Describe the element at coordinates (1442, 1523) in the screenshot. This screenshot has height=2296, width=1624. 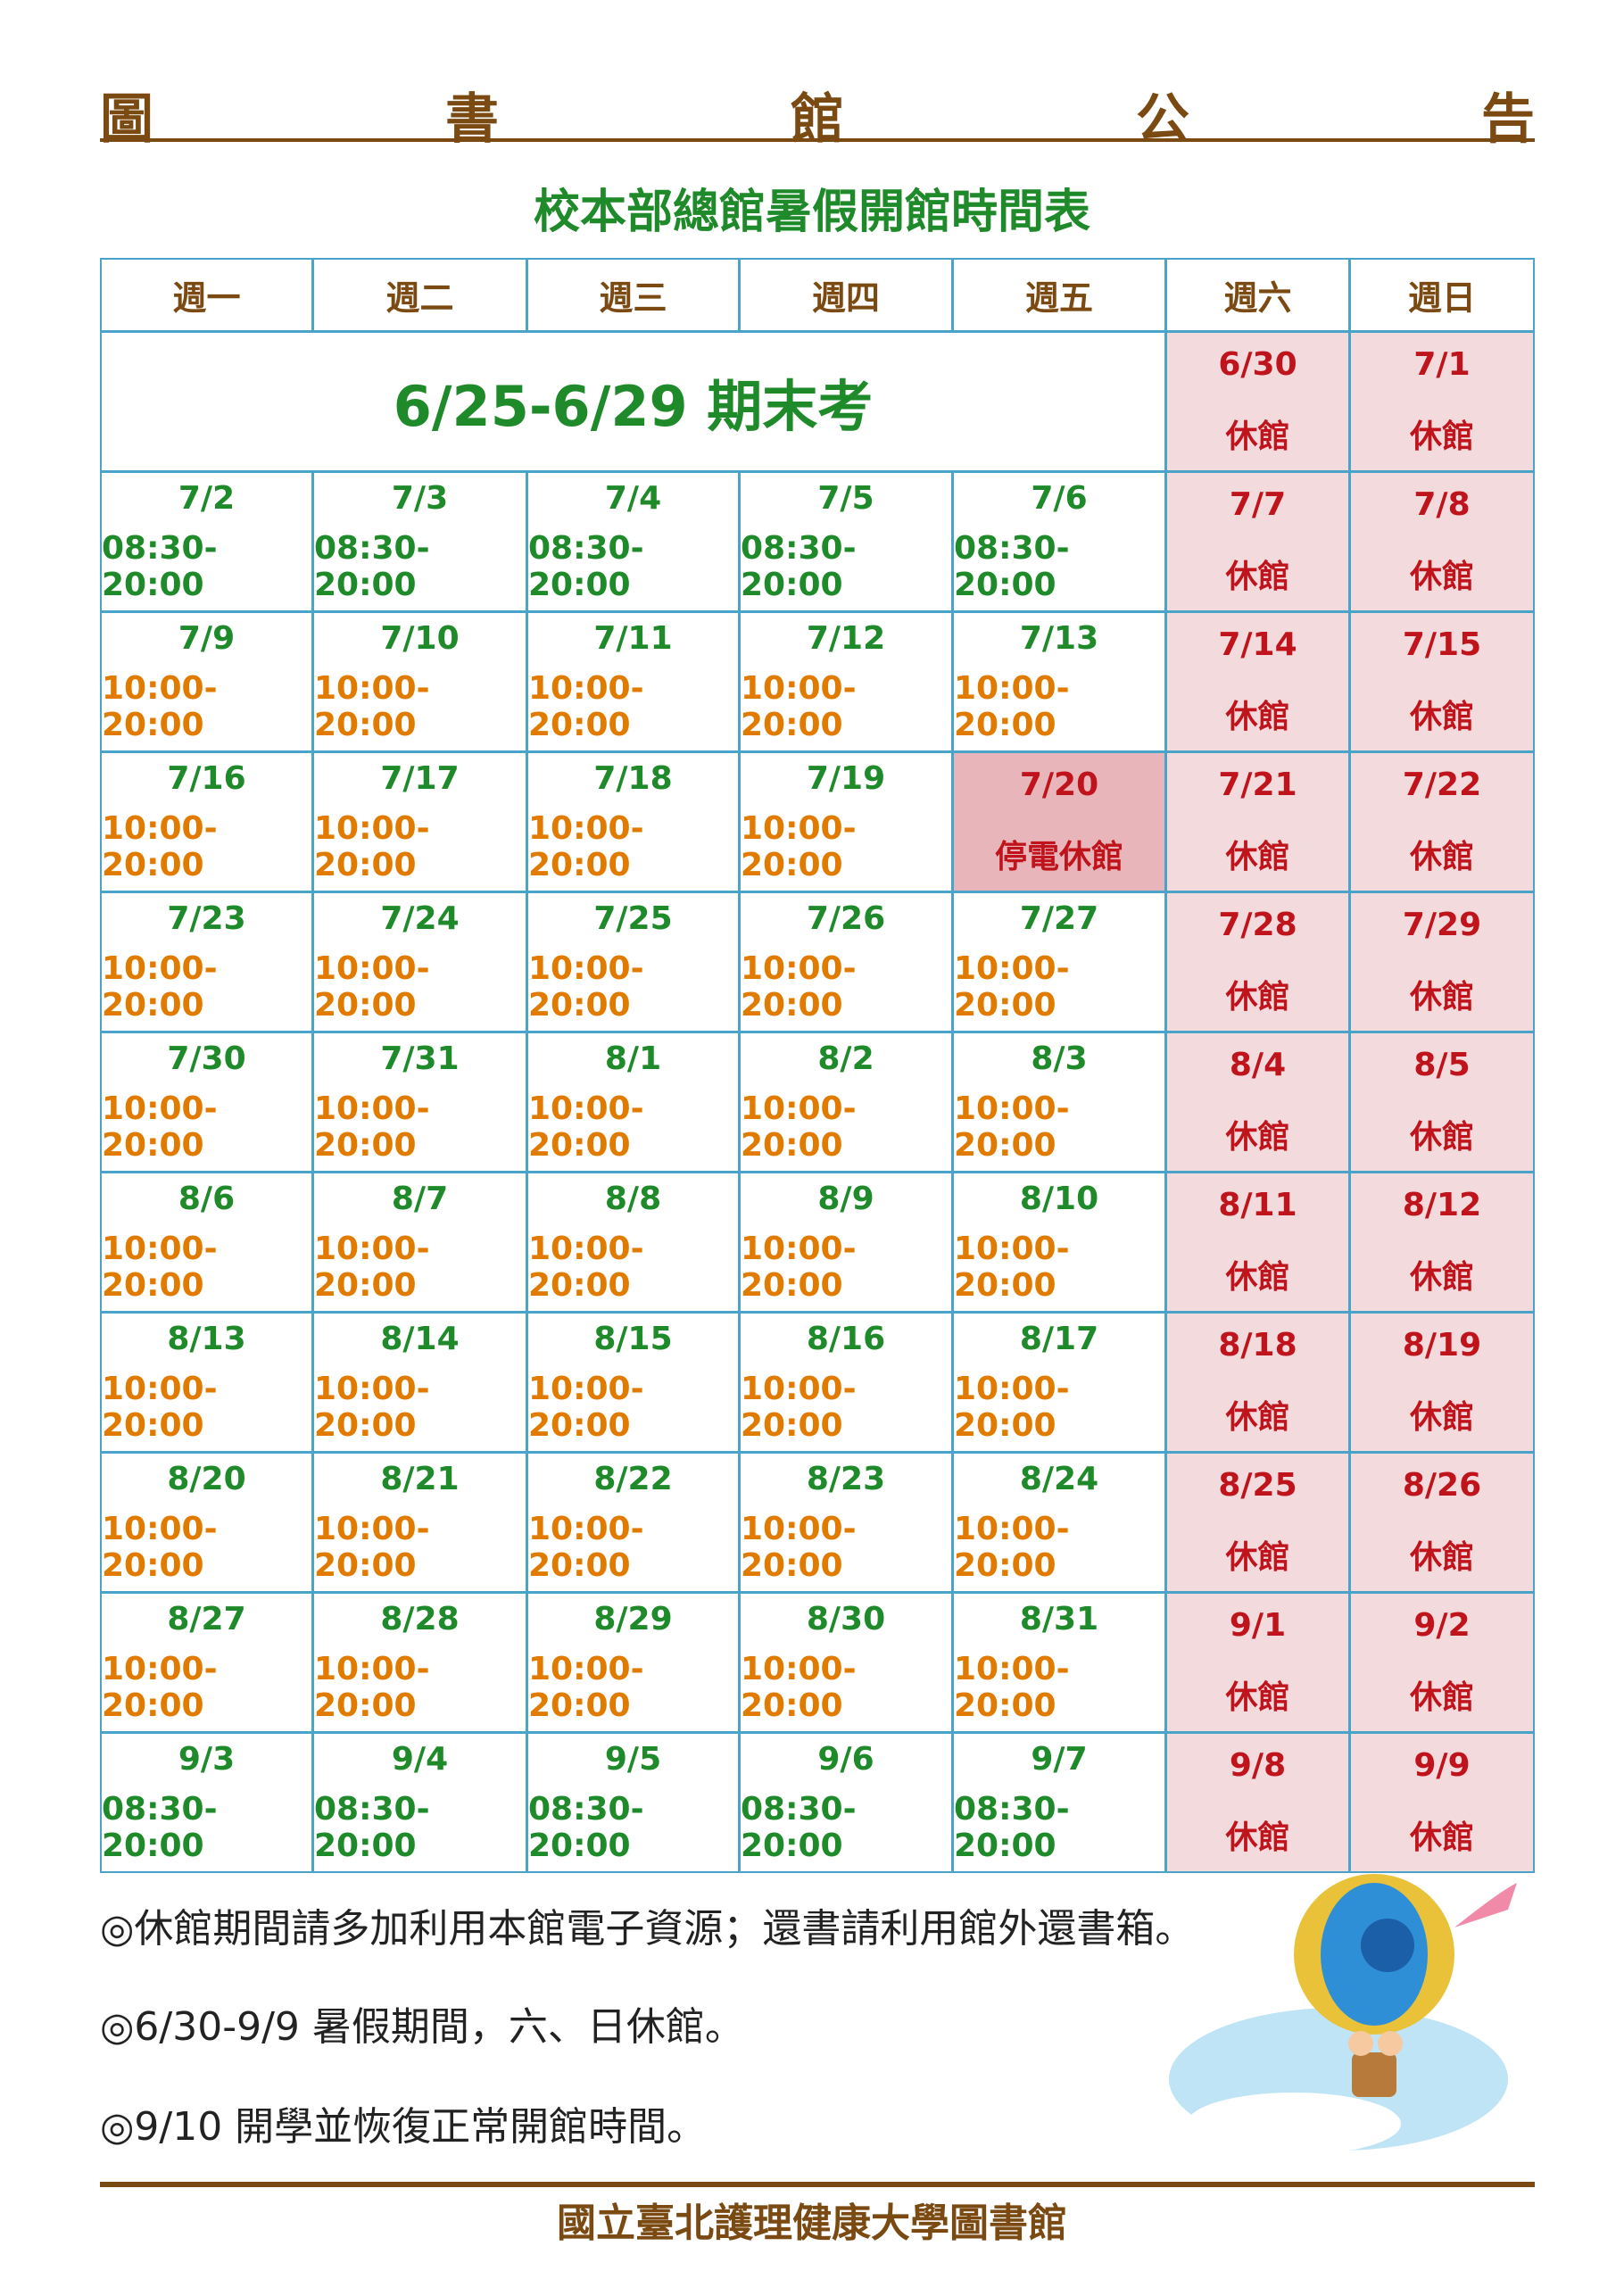
I see `day-cell: 8/26 休館` at that location.